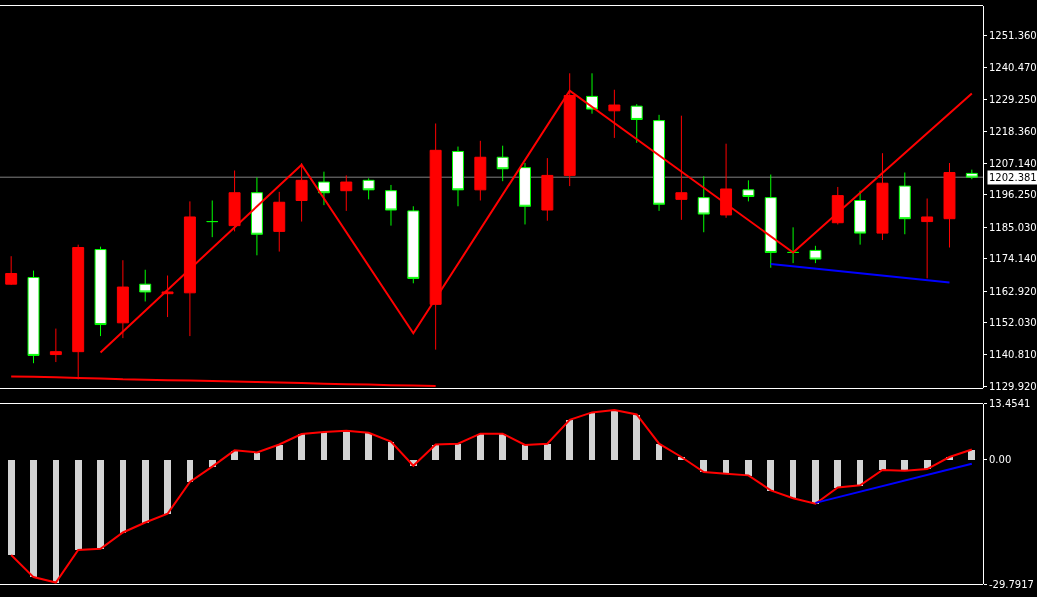 The height and width of the screenshot is (597, 1037). What do you see at coordinates (1013, 322) in the screenshot?
I see `y-tick-label: 1152.030` at bounding box center [1013, 322].